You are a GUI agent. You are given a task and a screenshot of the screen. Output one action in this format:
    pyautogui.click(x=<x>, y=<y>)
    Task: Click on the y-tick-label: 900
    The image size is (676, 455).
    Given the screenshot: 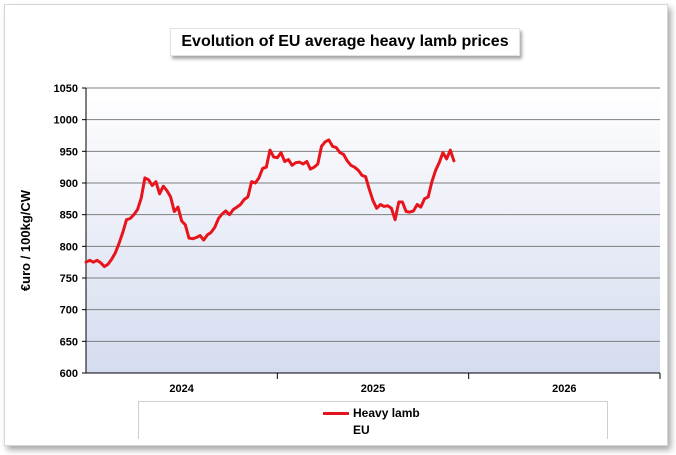 What is the action you would take?
    pyautogui.click(x=69, y=184)
    